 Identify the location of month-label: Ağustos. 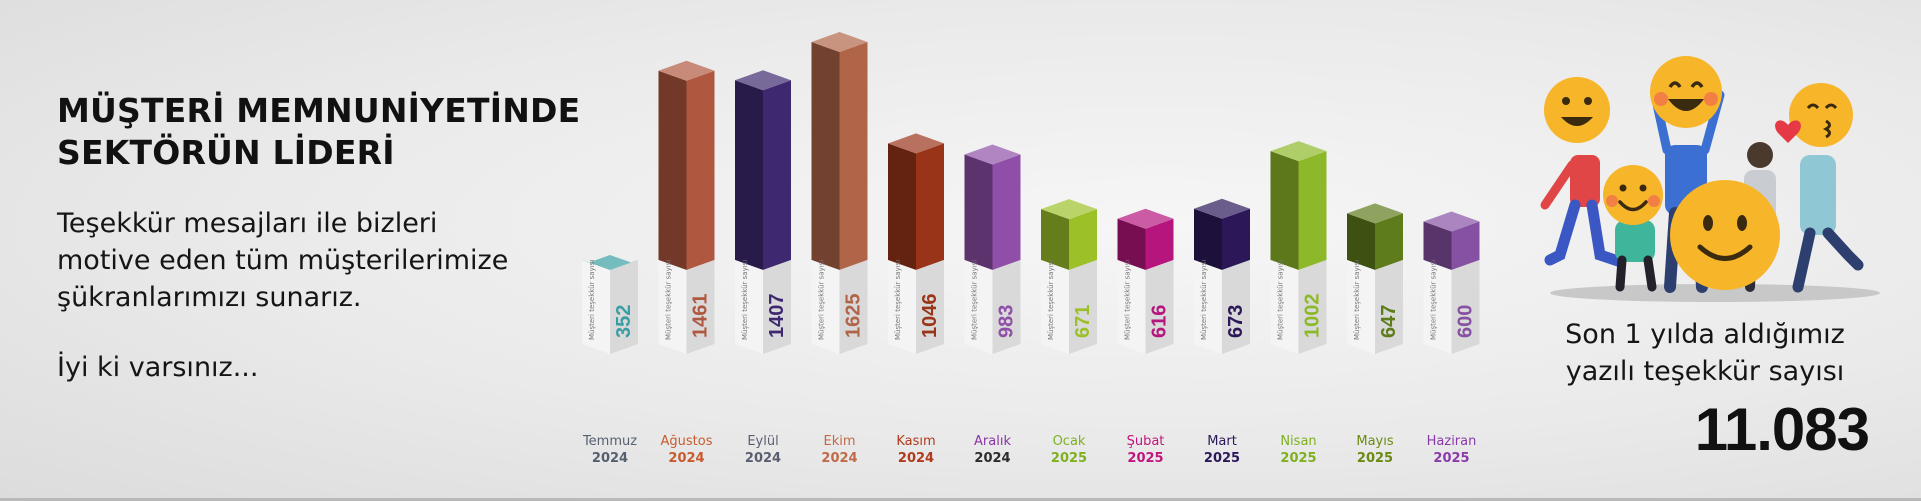
(687, 441).